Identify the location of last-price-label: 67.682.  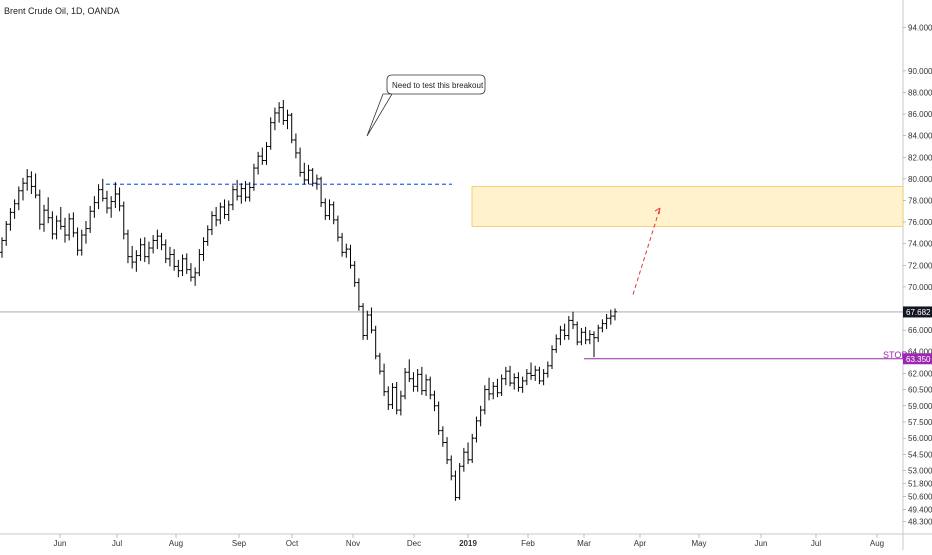
(918, 312).